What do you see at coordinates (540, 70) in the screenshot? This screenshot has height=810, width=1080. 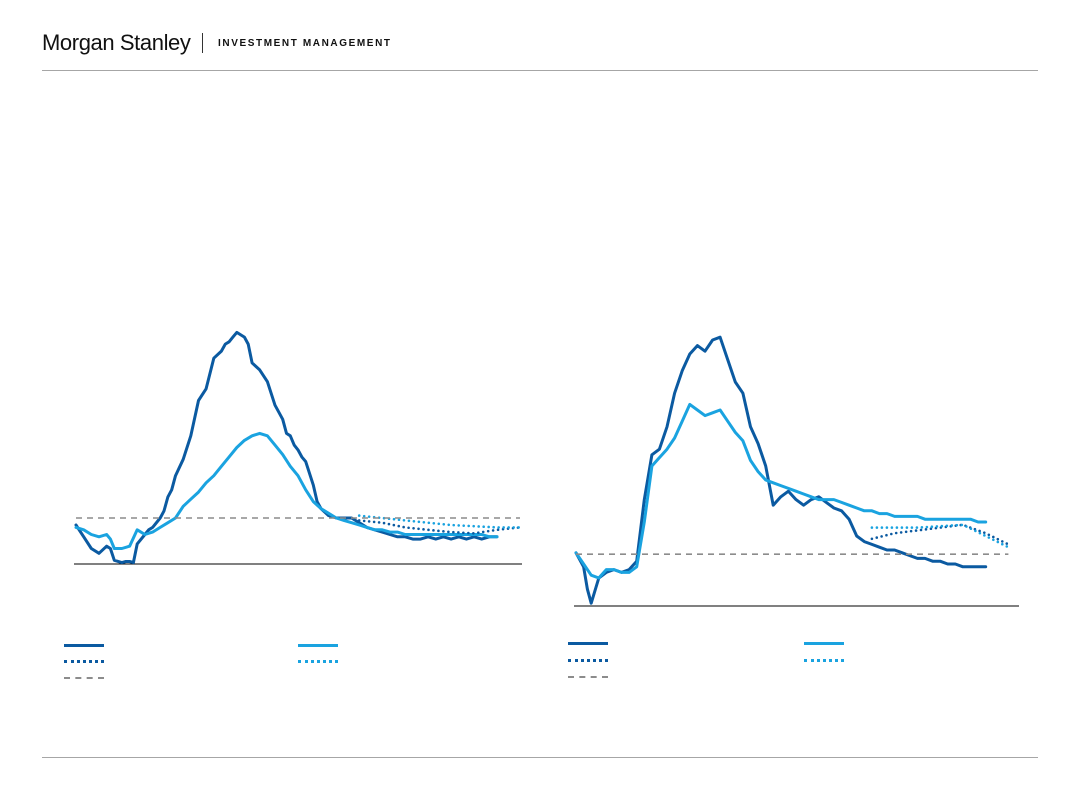 I see `header-rule` at bounding box center [540, 70].